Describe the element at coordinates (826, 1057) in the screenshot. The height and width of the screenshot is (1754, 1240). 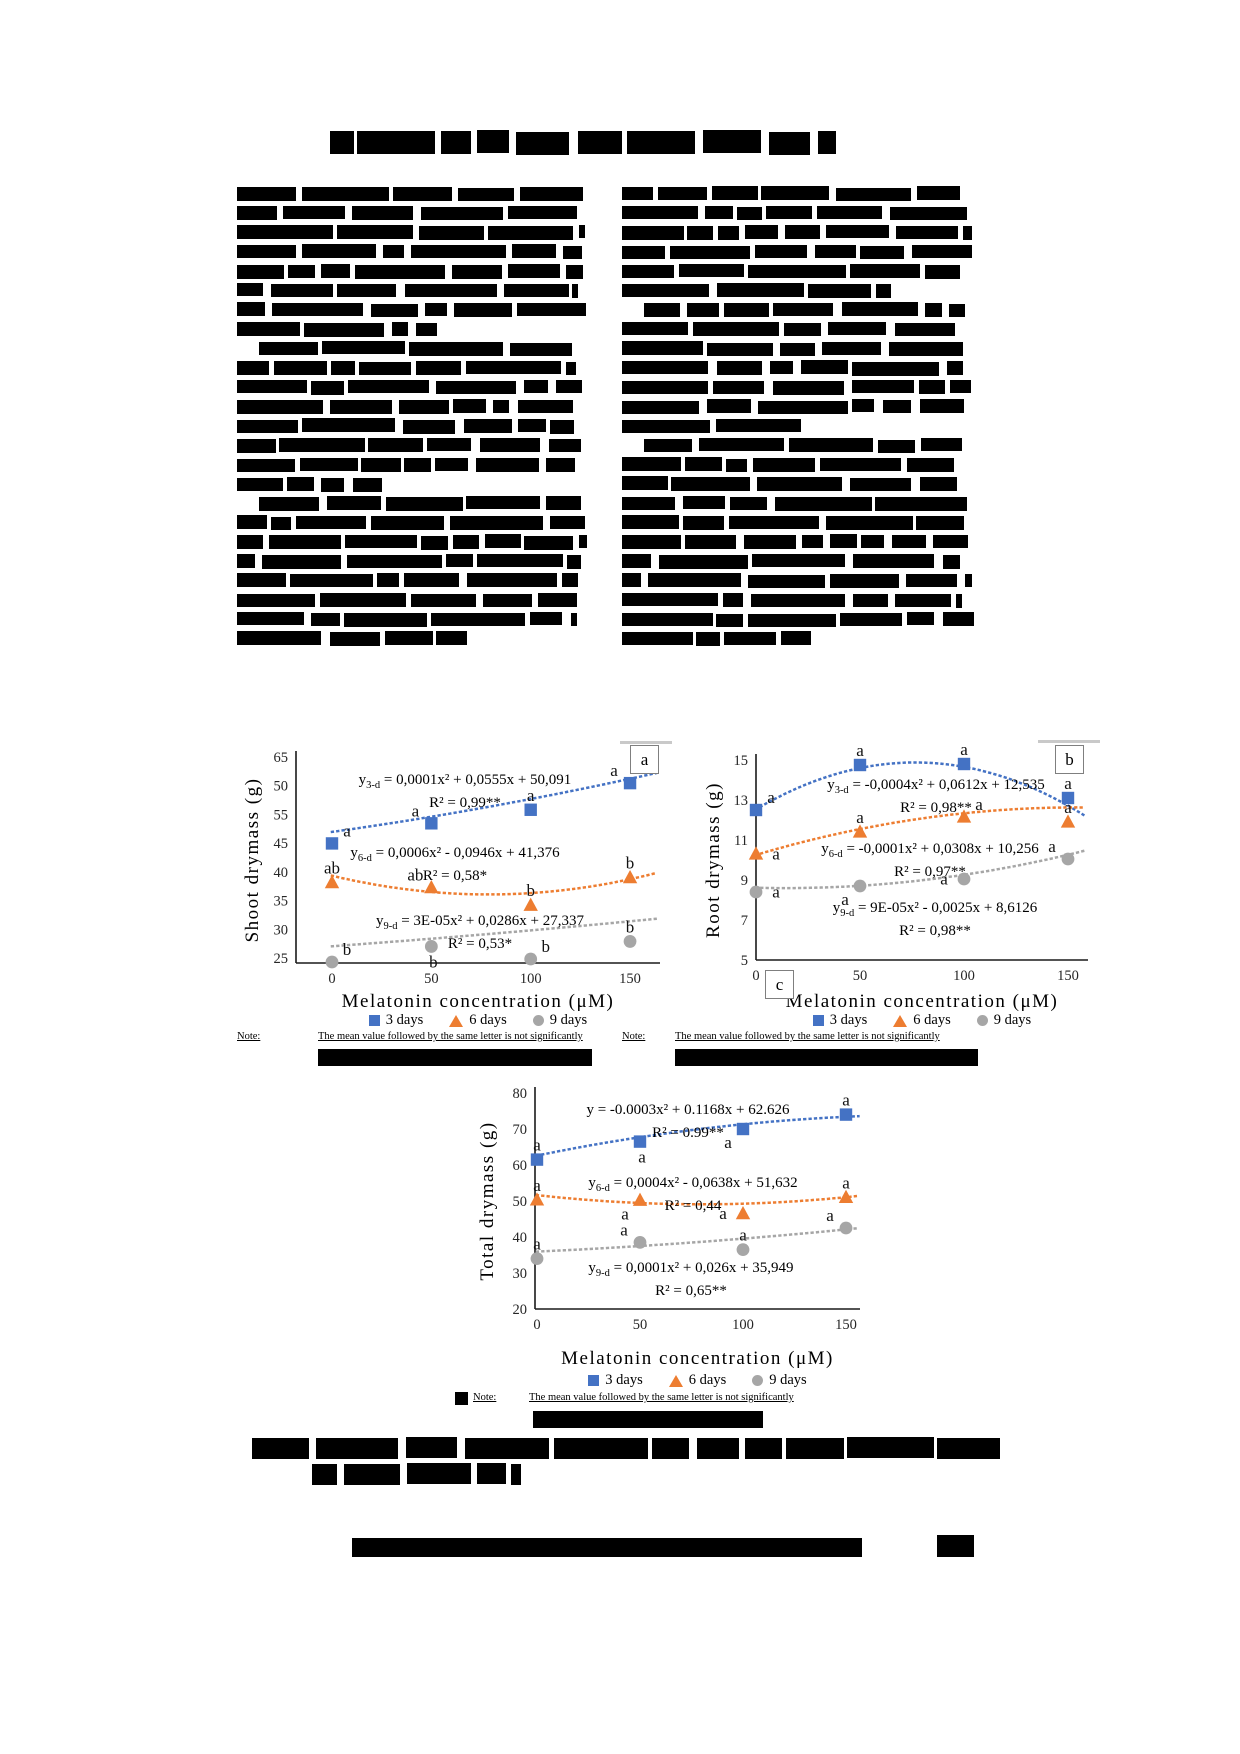
I see `note-redaction-bar-b` at that location.